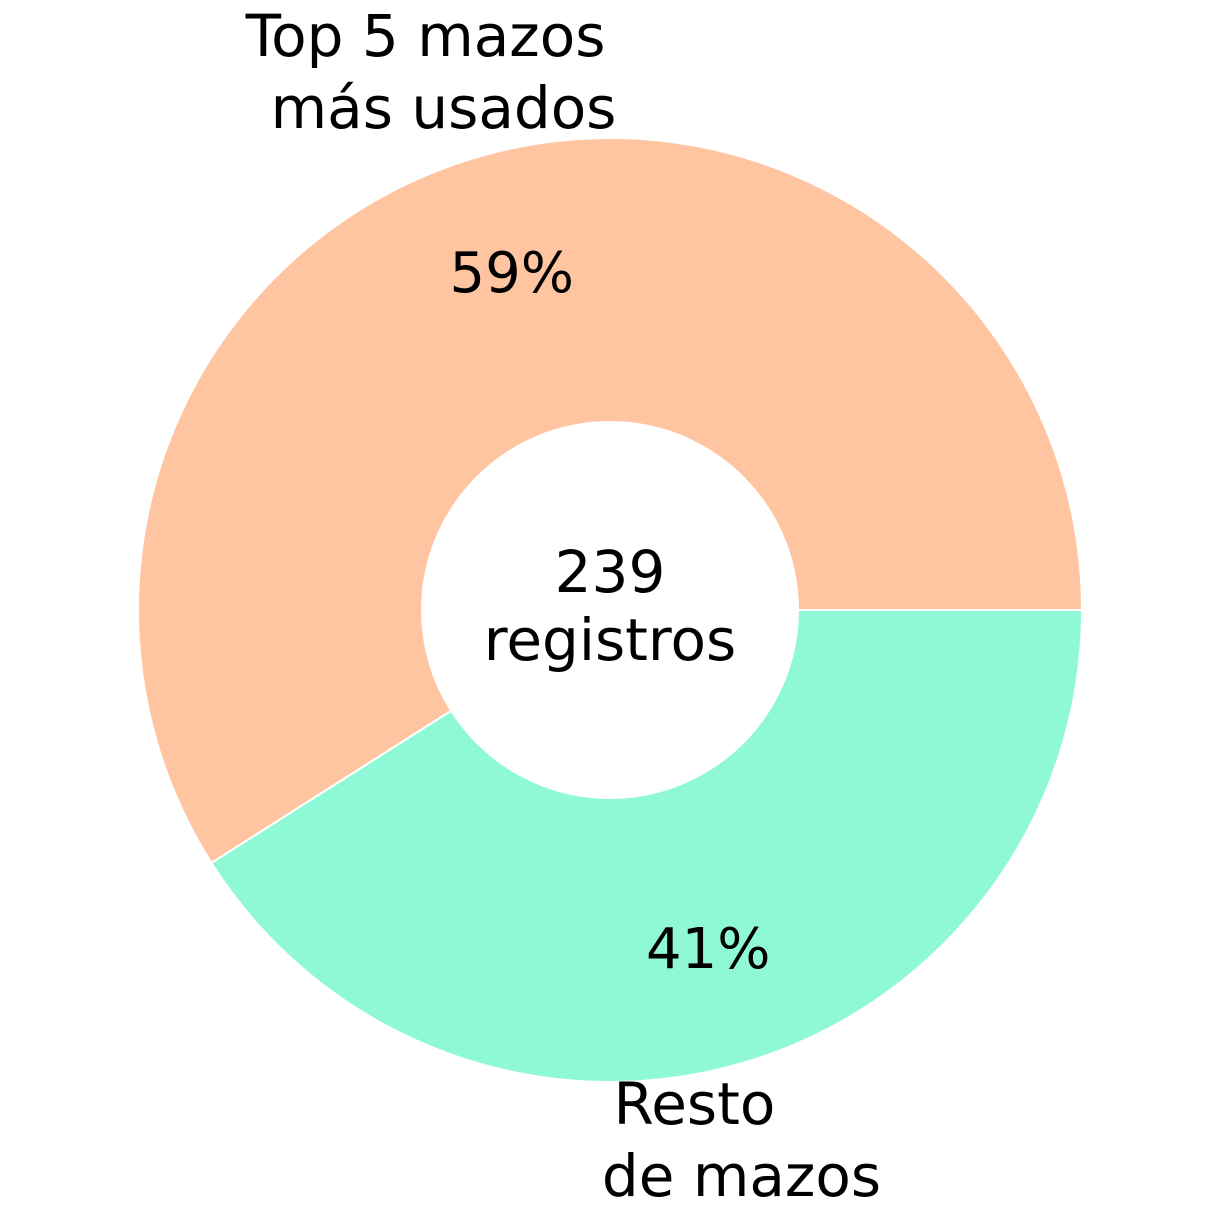  What do you see at coordinates (708, 949) in the screenshot?
I see `slice-resto-percent: 41%` at bounding box center [708, 949].